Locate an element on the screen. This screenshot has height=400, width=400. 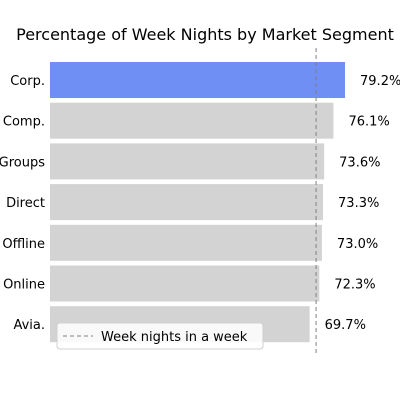
y-tick-label-corp: Corp. is located at coordinates (27, 81).